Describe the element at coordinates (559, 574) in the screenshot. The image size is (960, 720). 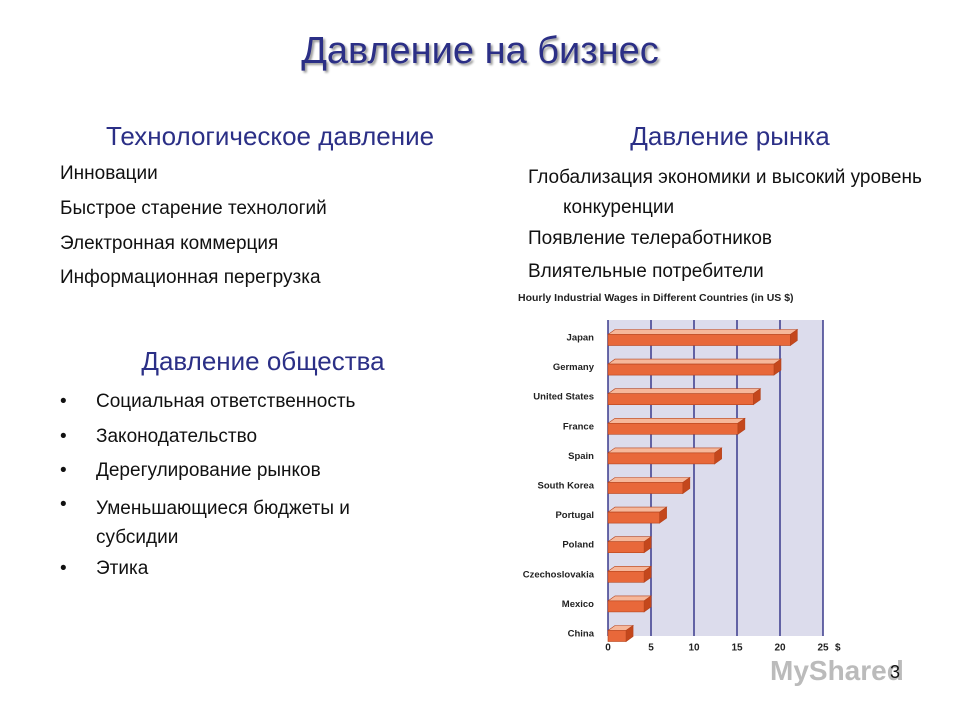
I see `y-tick-label: Czechoslovakia` at that location.